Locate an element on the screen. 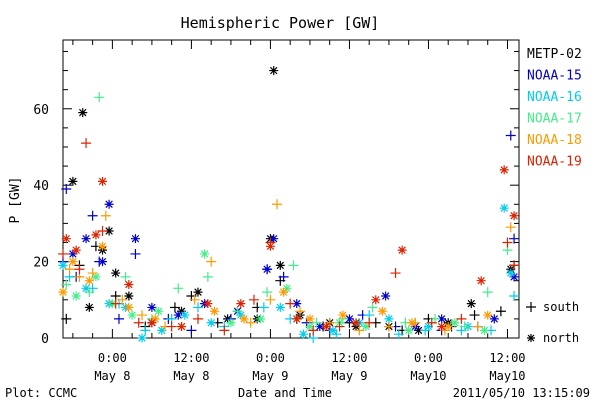 Image resolution: width=600 pixels, height=400 pixels. north-marker-symbol is located at coordinates (531, 338).